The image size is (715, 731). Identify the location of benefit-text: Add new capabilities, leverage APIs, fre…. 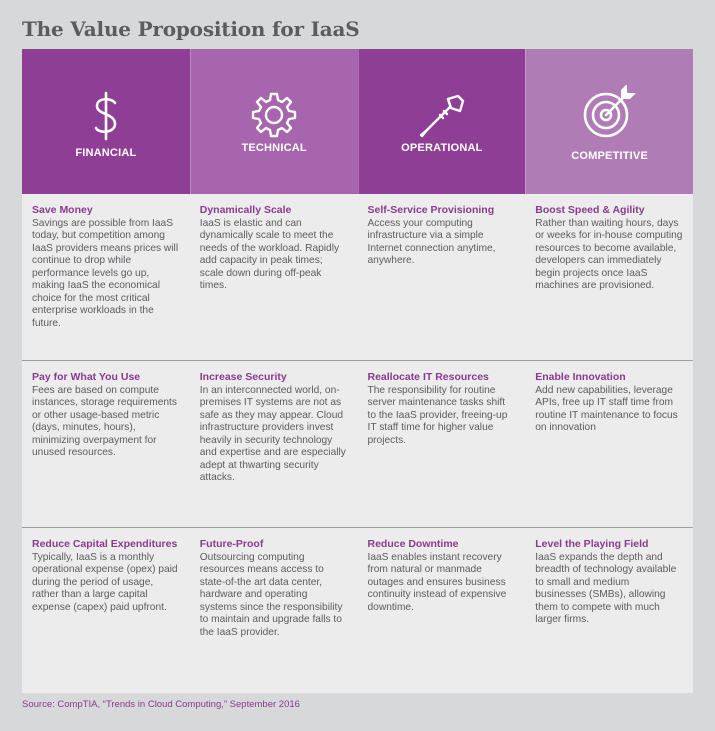
(606, 409).